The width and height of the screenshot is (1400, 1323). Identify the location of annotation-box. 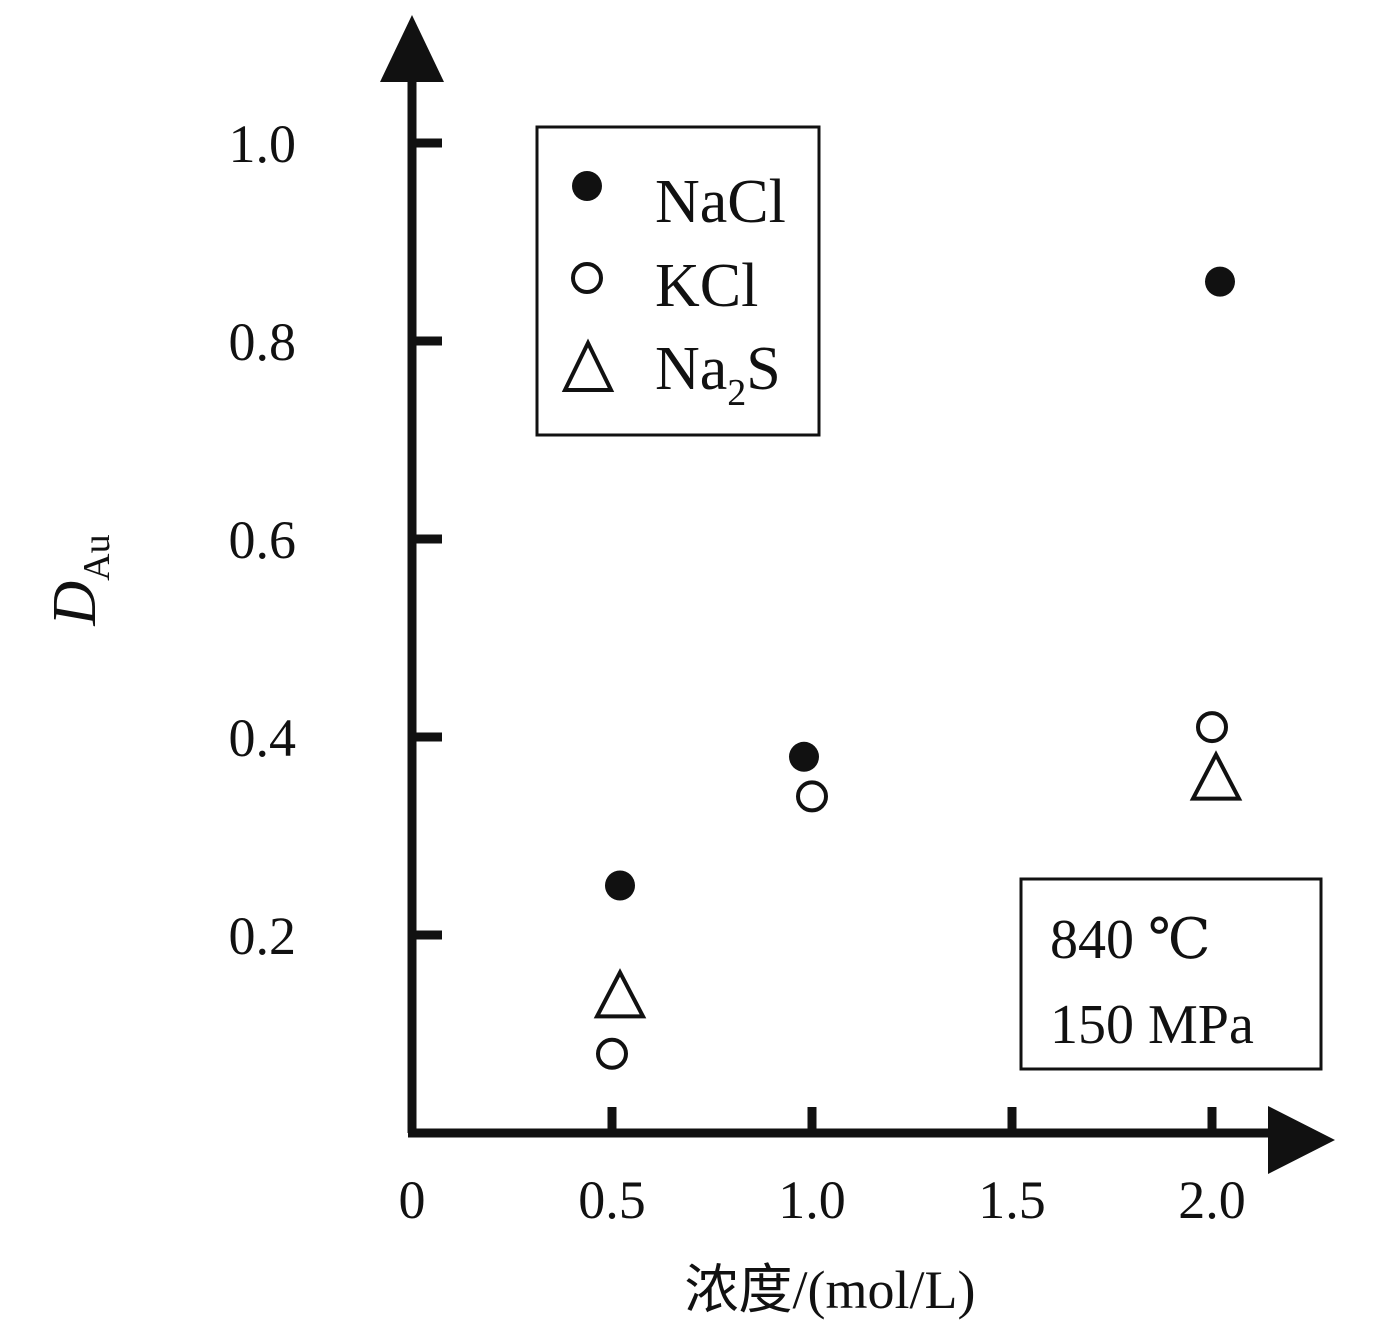
(1171, 974).